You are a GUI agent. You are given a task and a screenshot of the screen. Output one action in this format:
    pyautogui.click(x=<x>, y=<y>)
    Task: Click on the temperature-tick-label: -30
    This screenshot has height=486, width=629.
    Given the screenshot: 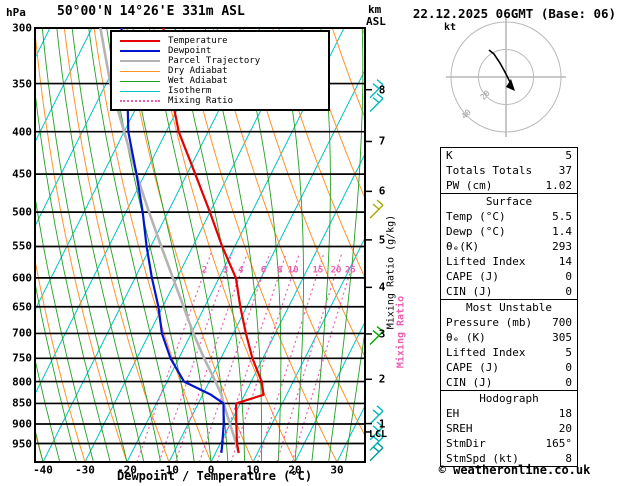 What is the action you would take?
    pyautogui.click(x=85, y=470)
    